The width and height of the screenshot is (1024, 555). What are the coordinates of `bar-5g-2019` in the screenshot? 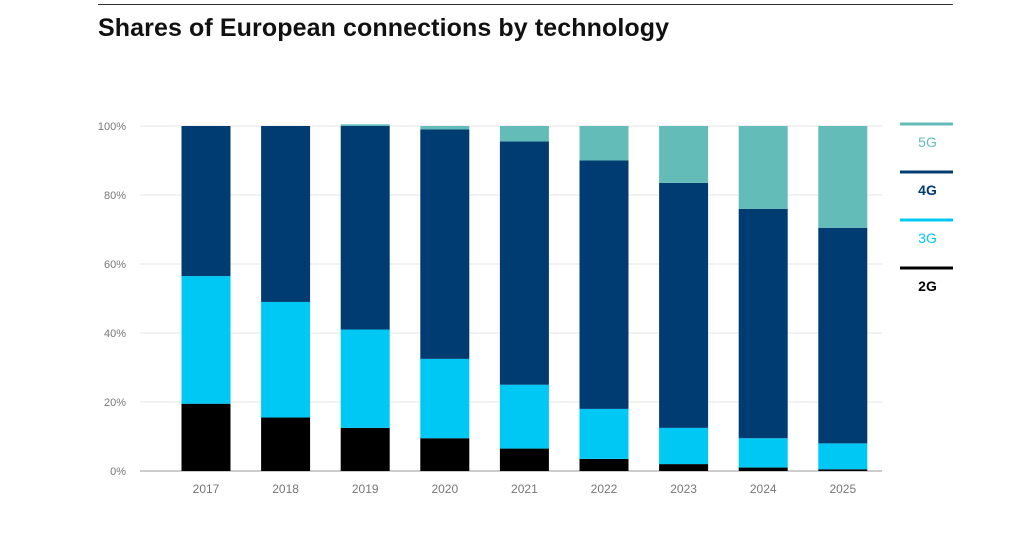 It's located at (365, 125).